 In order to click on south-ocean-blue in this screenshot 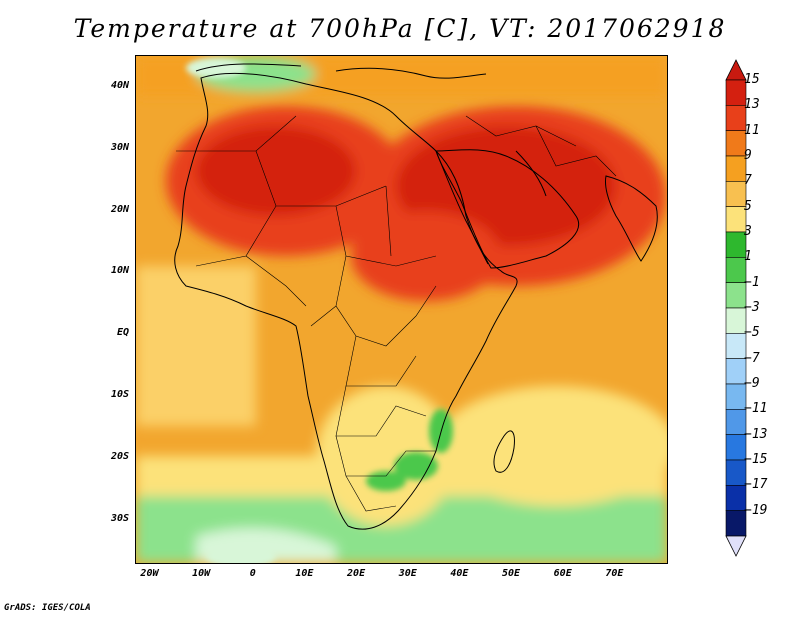, I will do `click(241, 553)`.